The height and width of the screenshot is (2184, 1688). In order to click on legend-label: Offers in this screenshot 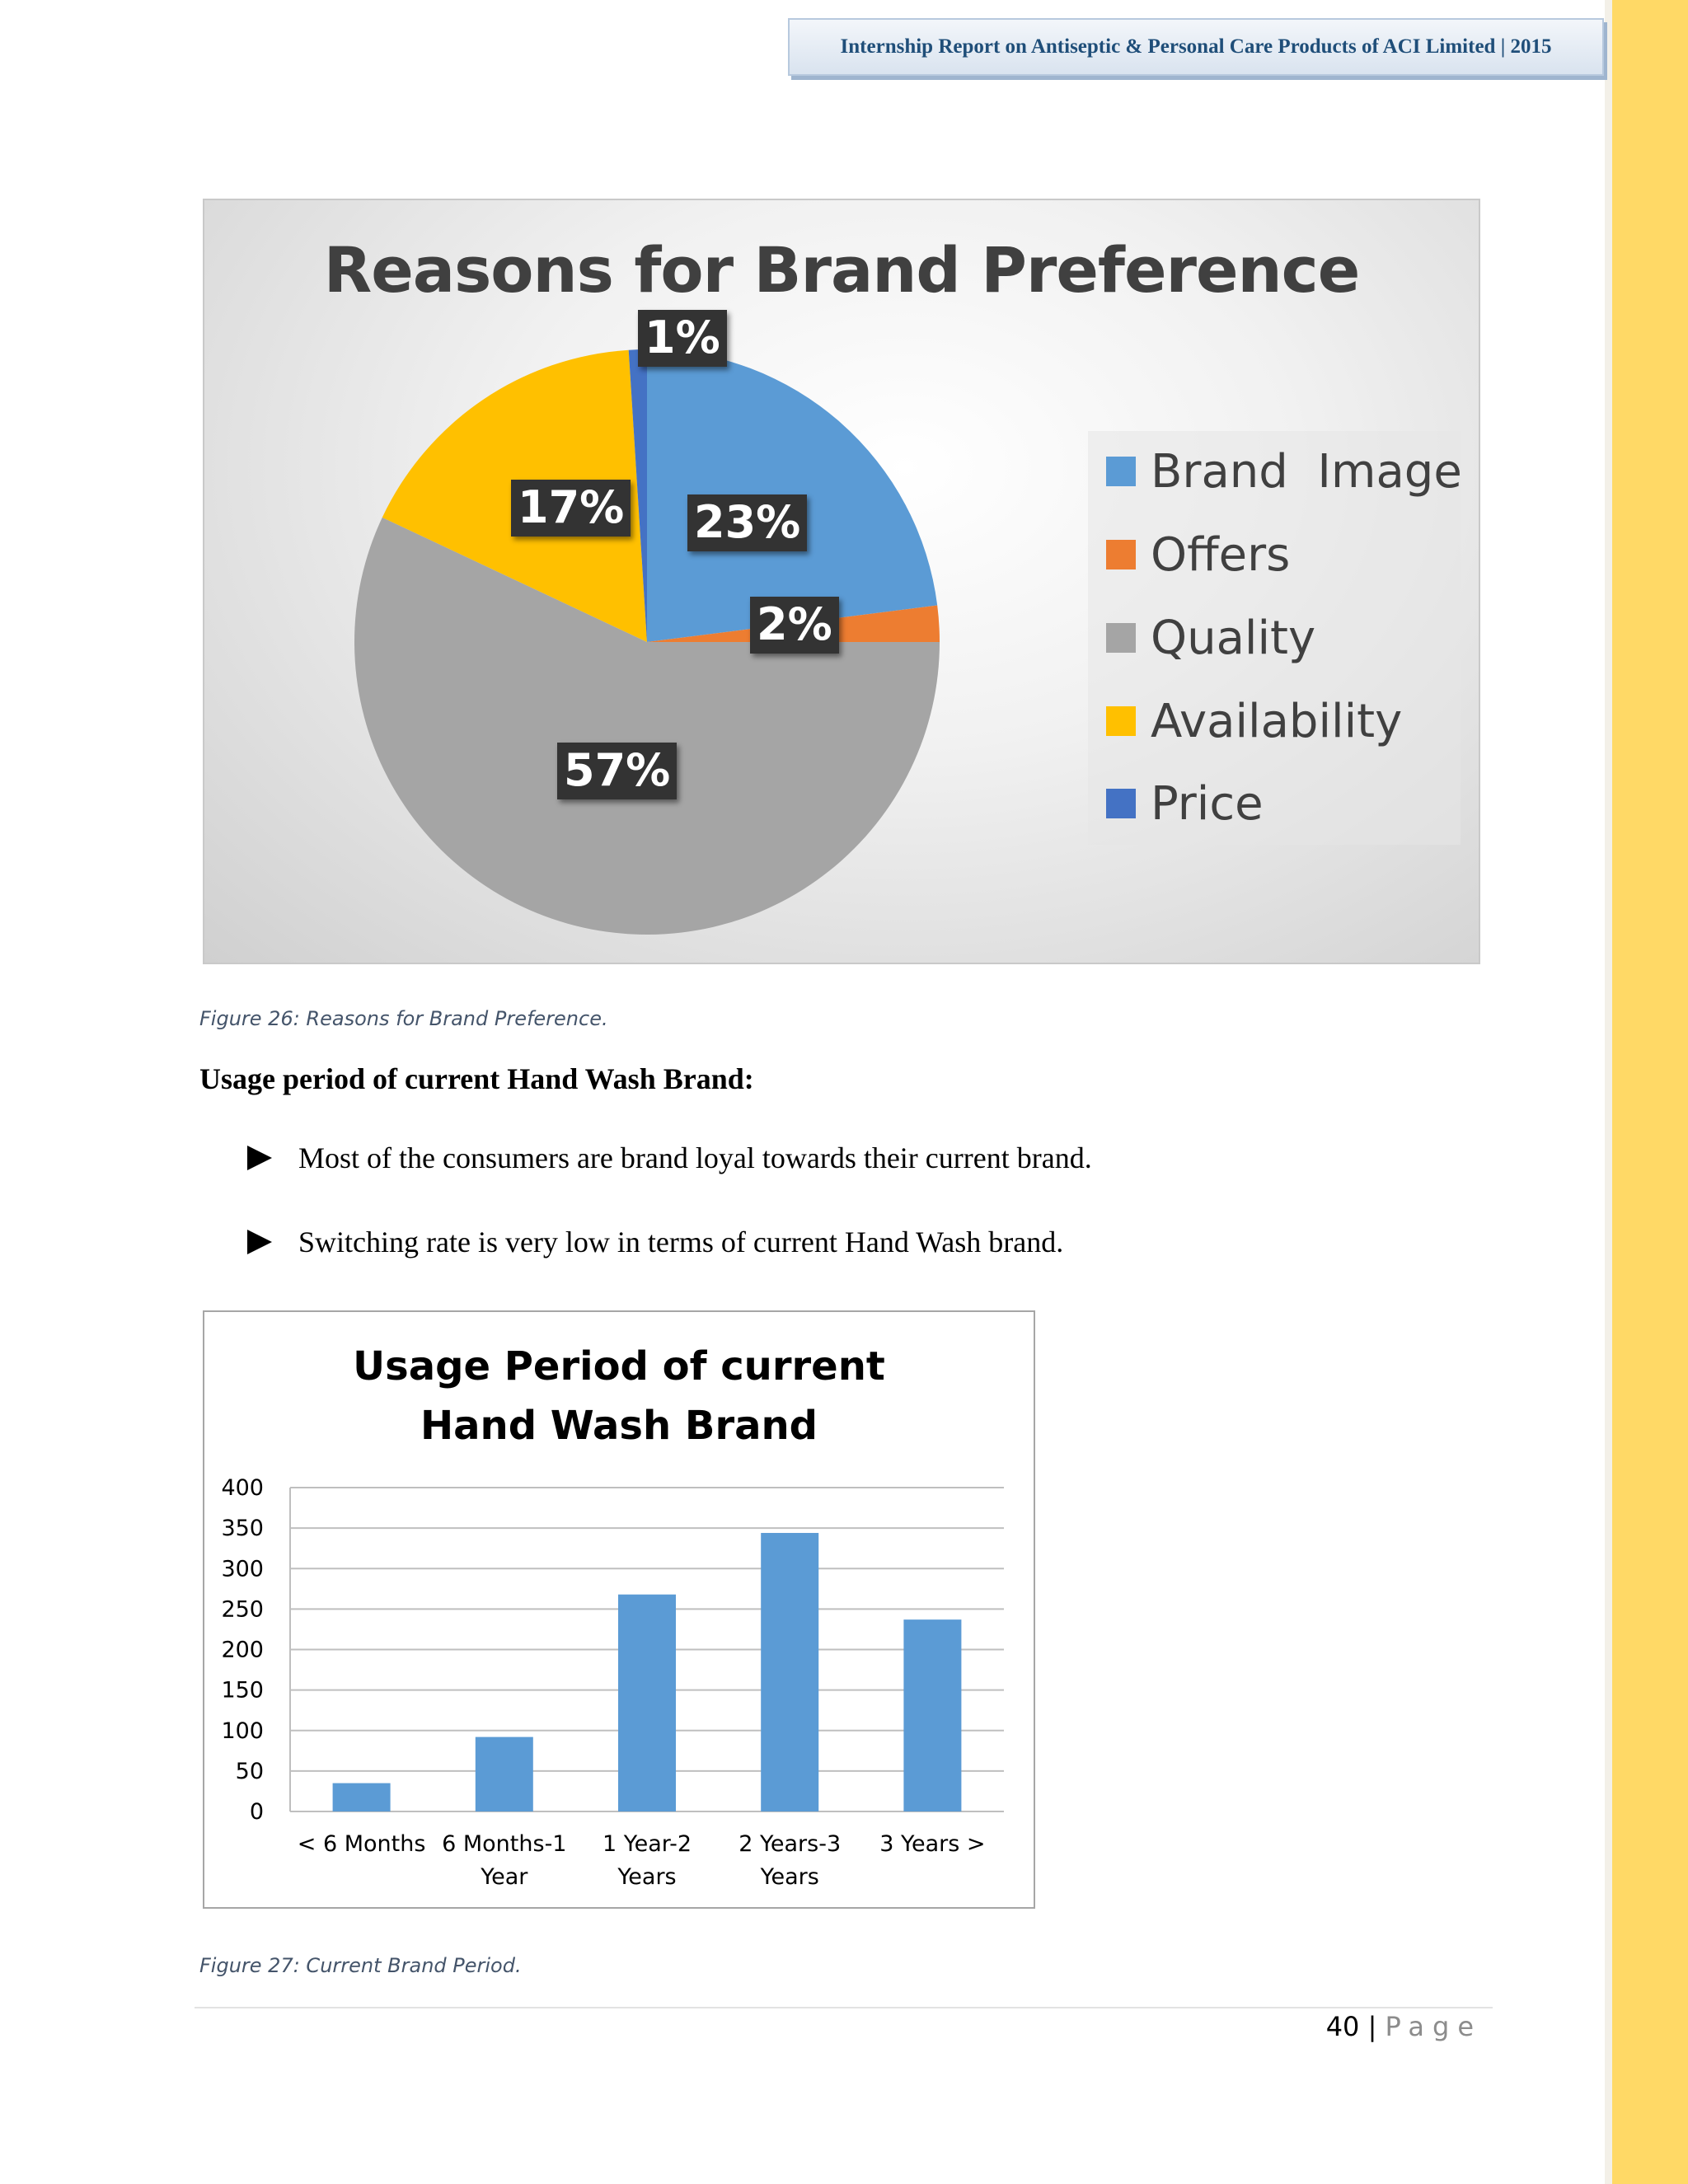, I will do `click(1221, 554)`.